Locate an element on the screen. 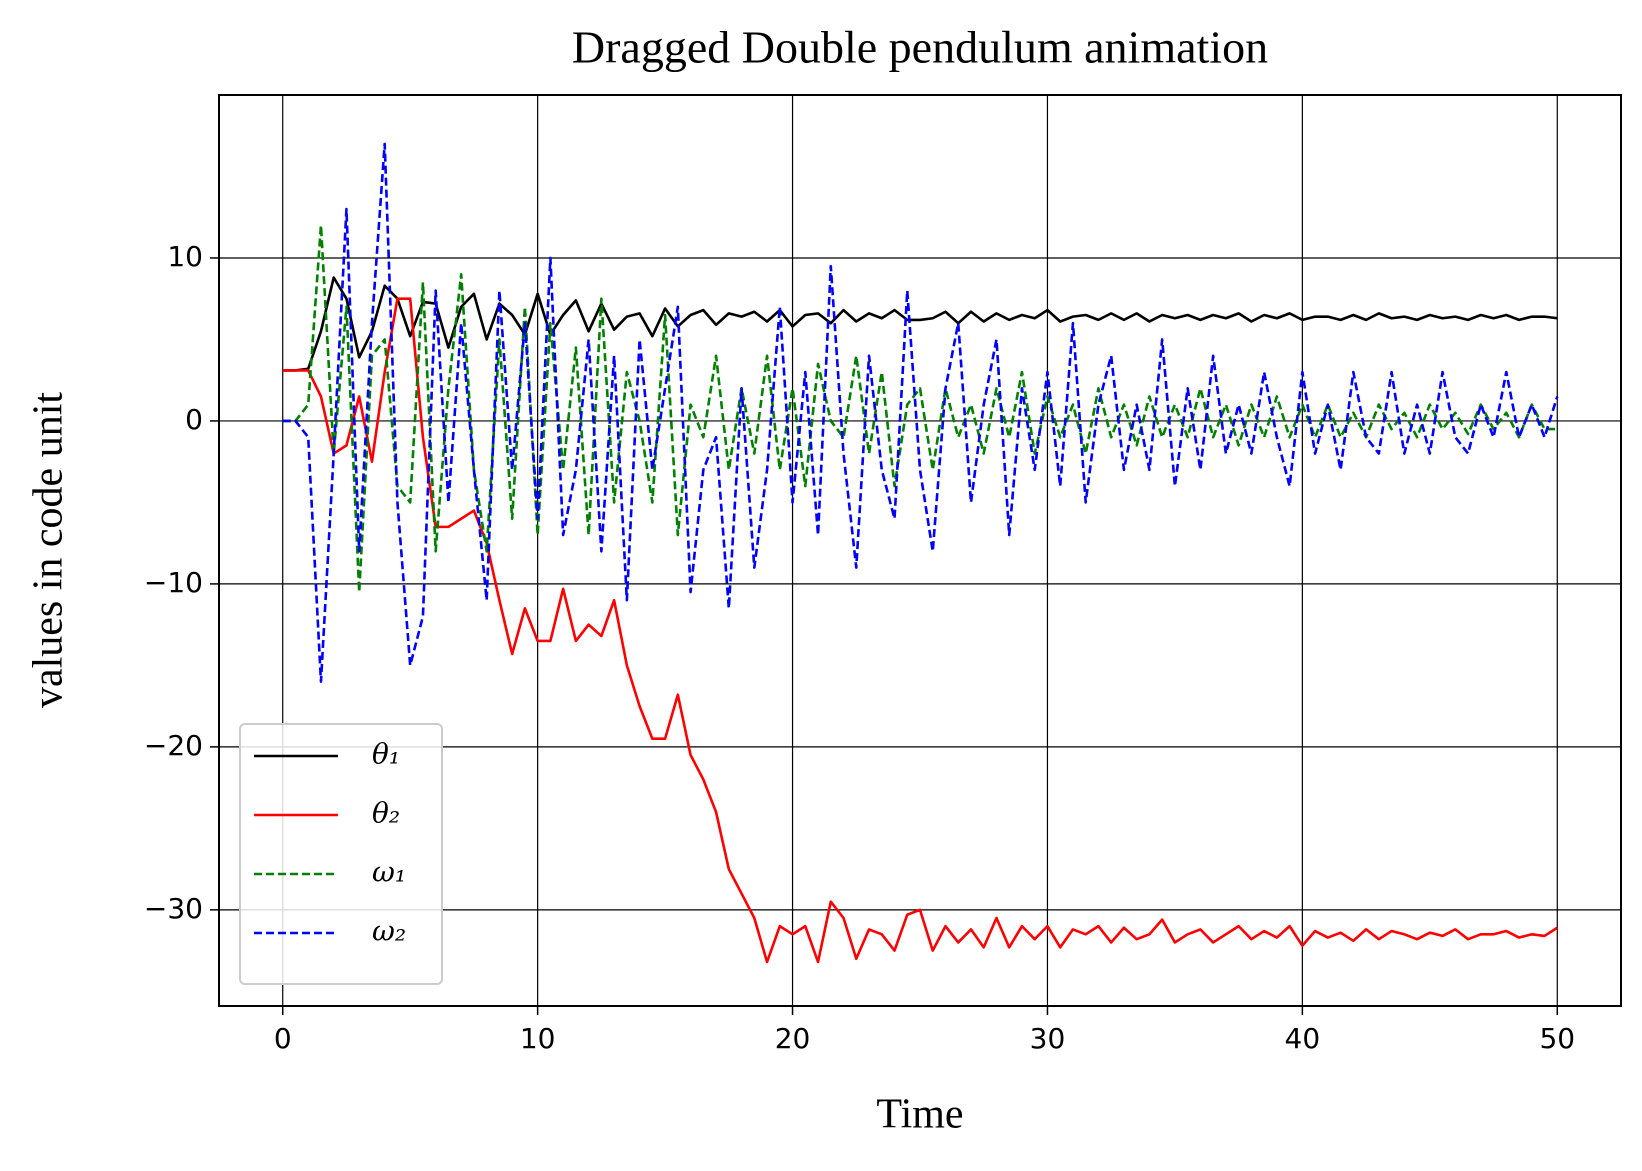 Image resolution: width=1642 pixels, height=1171 pixels. y-tick-label: −30 is located at coordinates (173, 908).